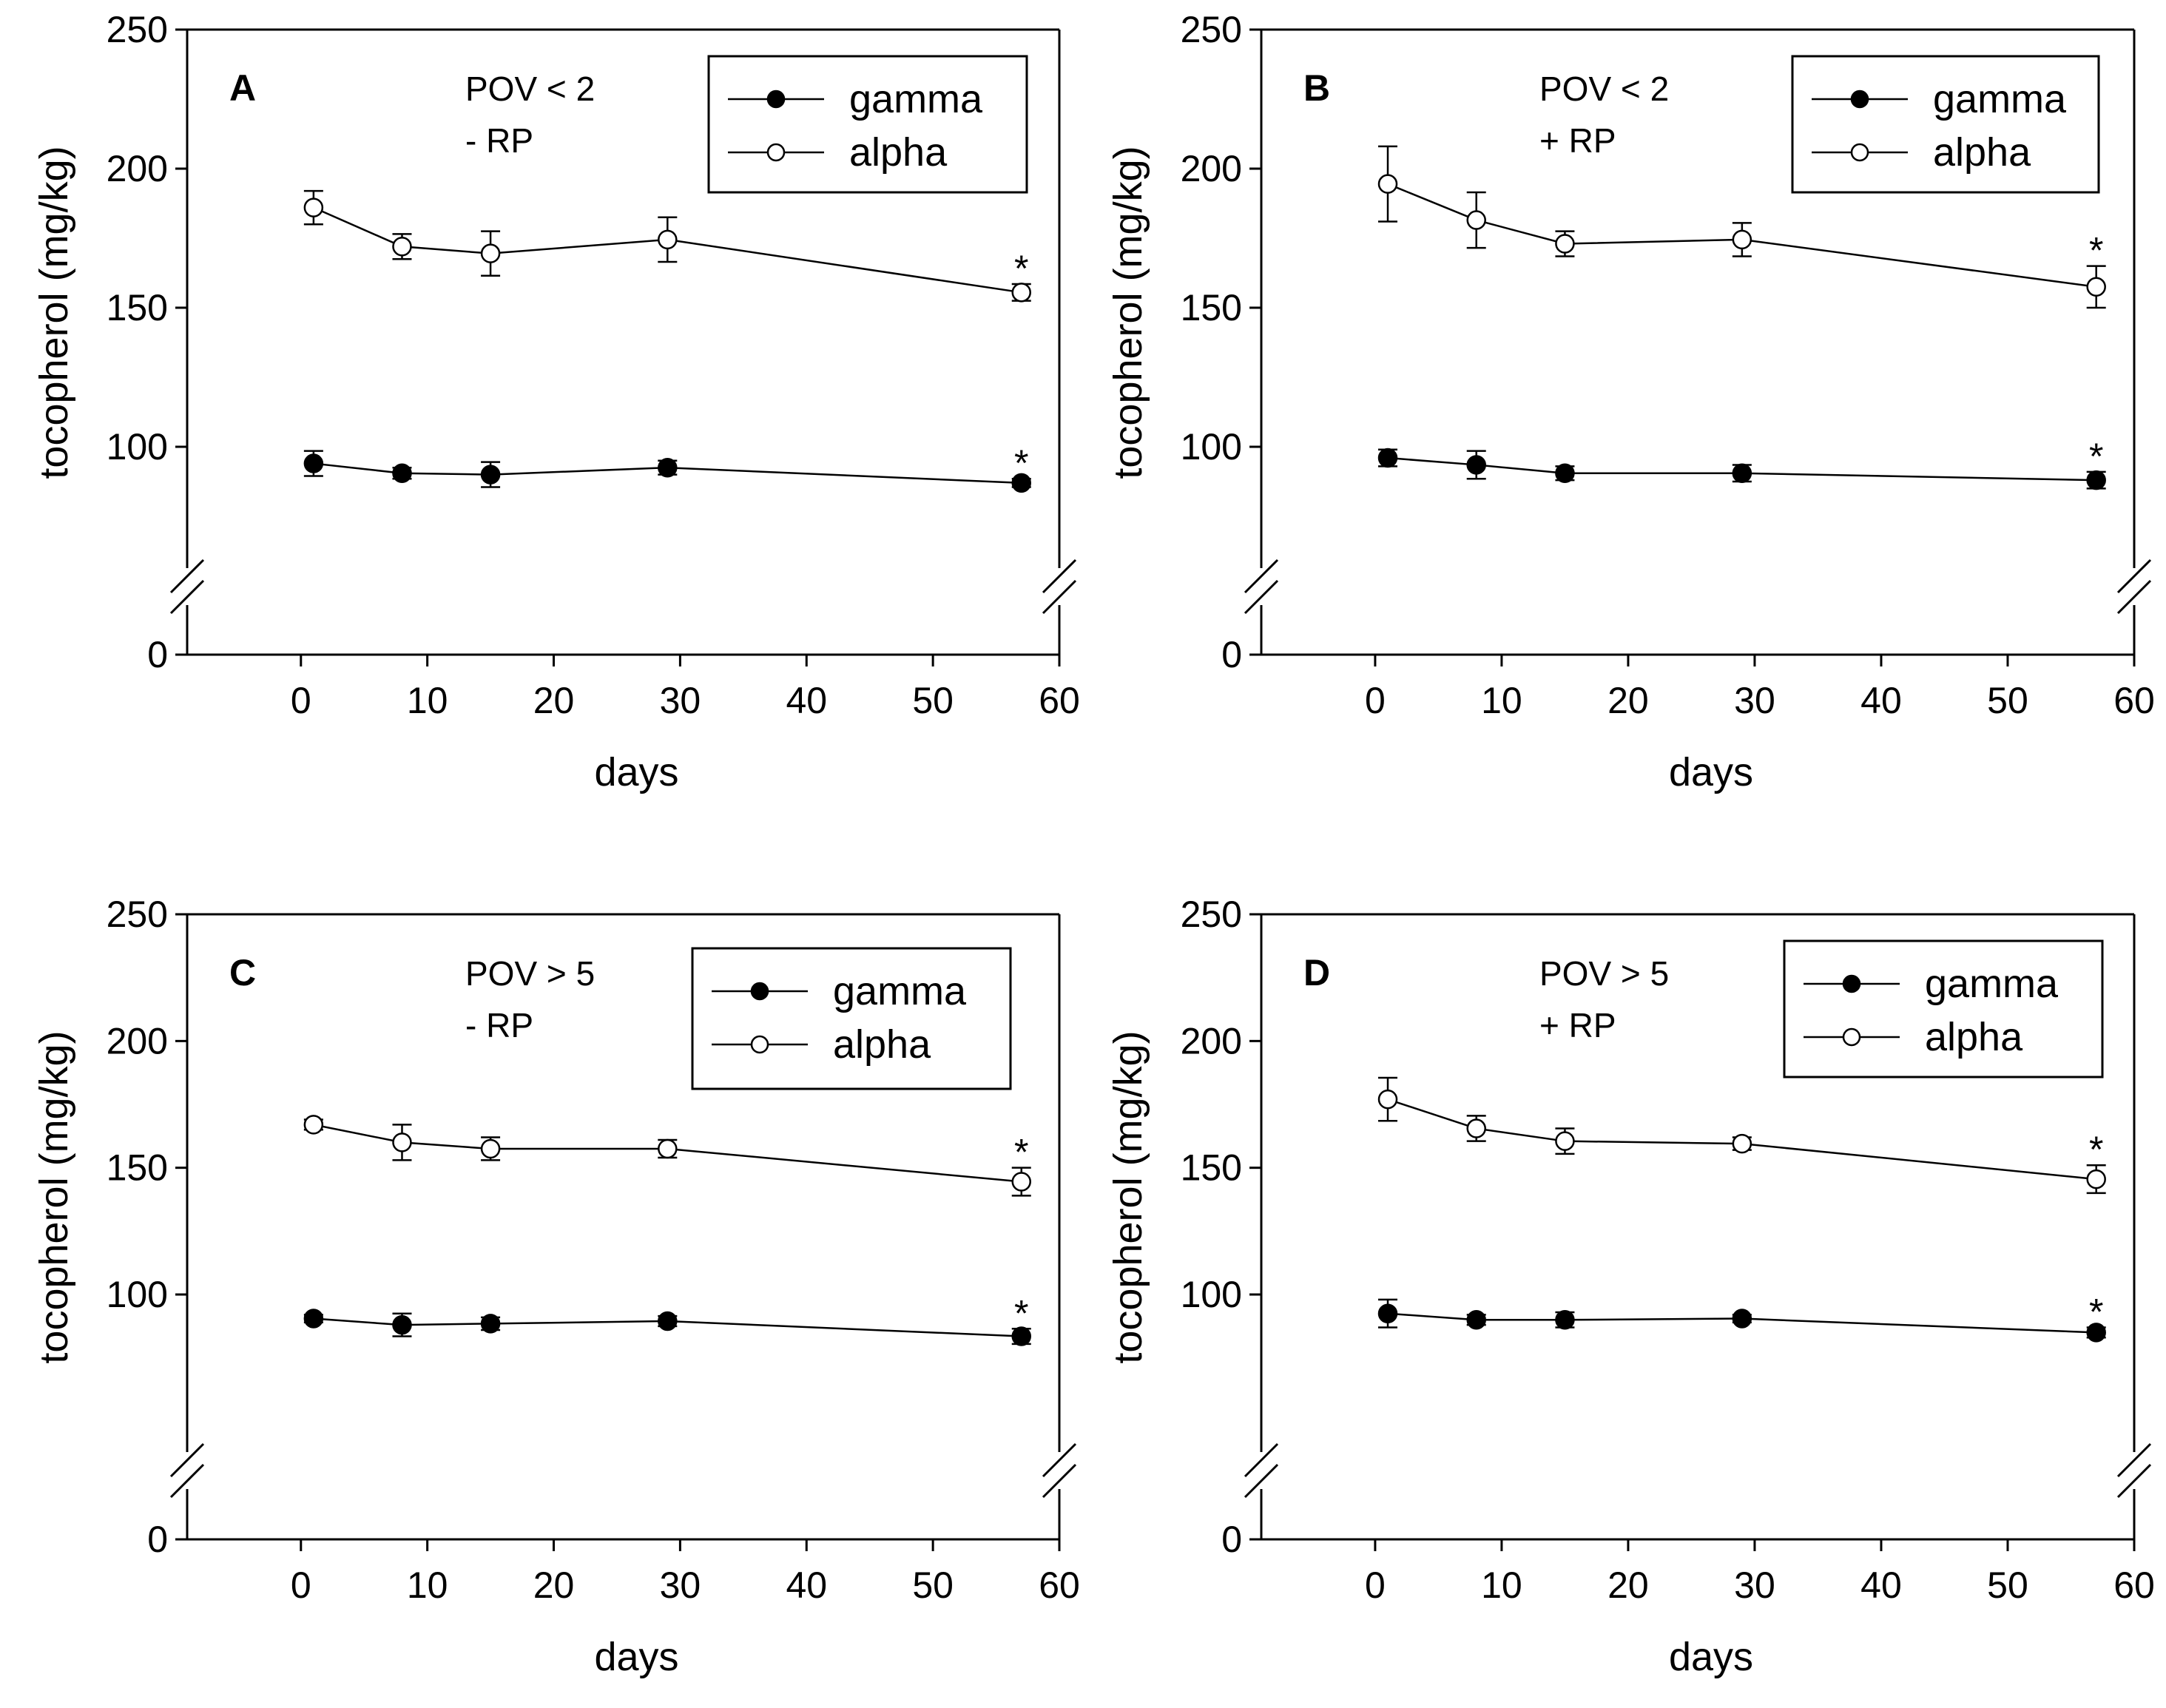 This screenshot has height=1708, width=2166. Describe the element at coordinates (554, 1585) in the screenshot. I see `x-tick-label-20: 20` at that location.